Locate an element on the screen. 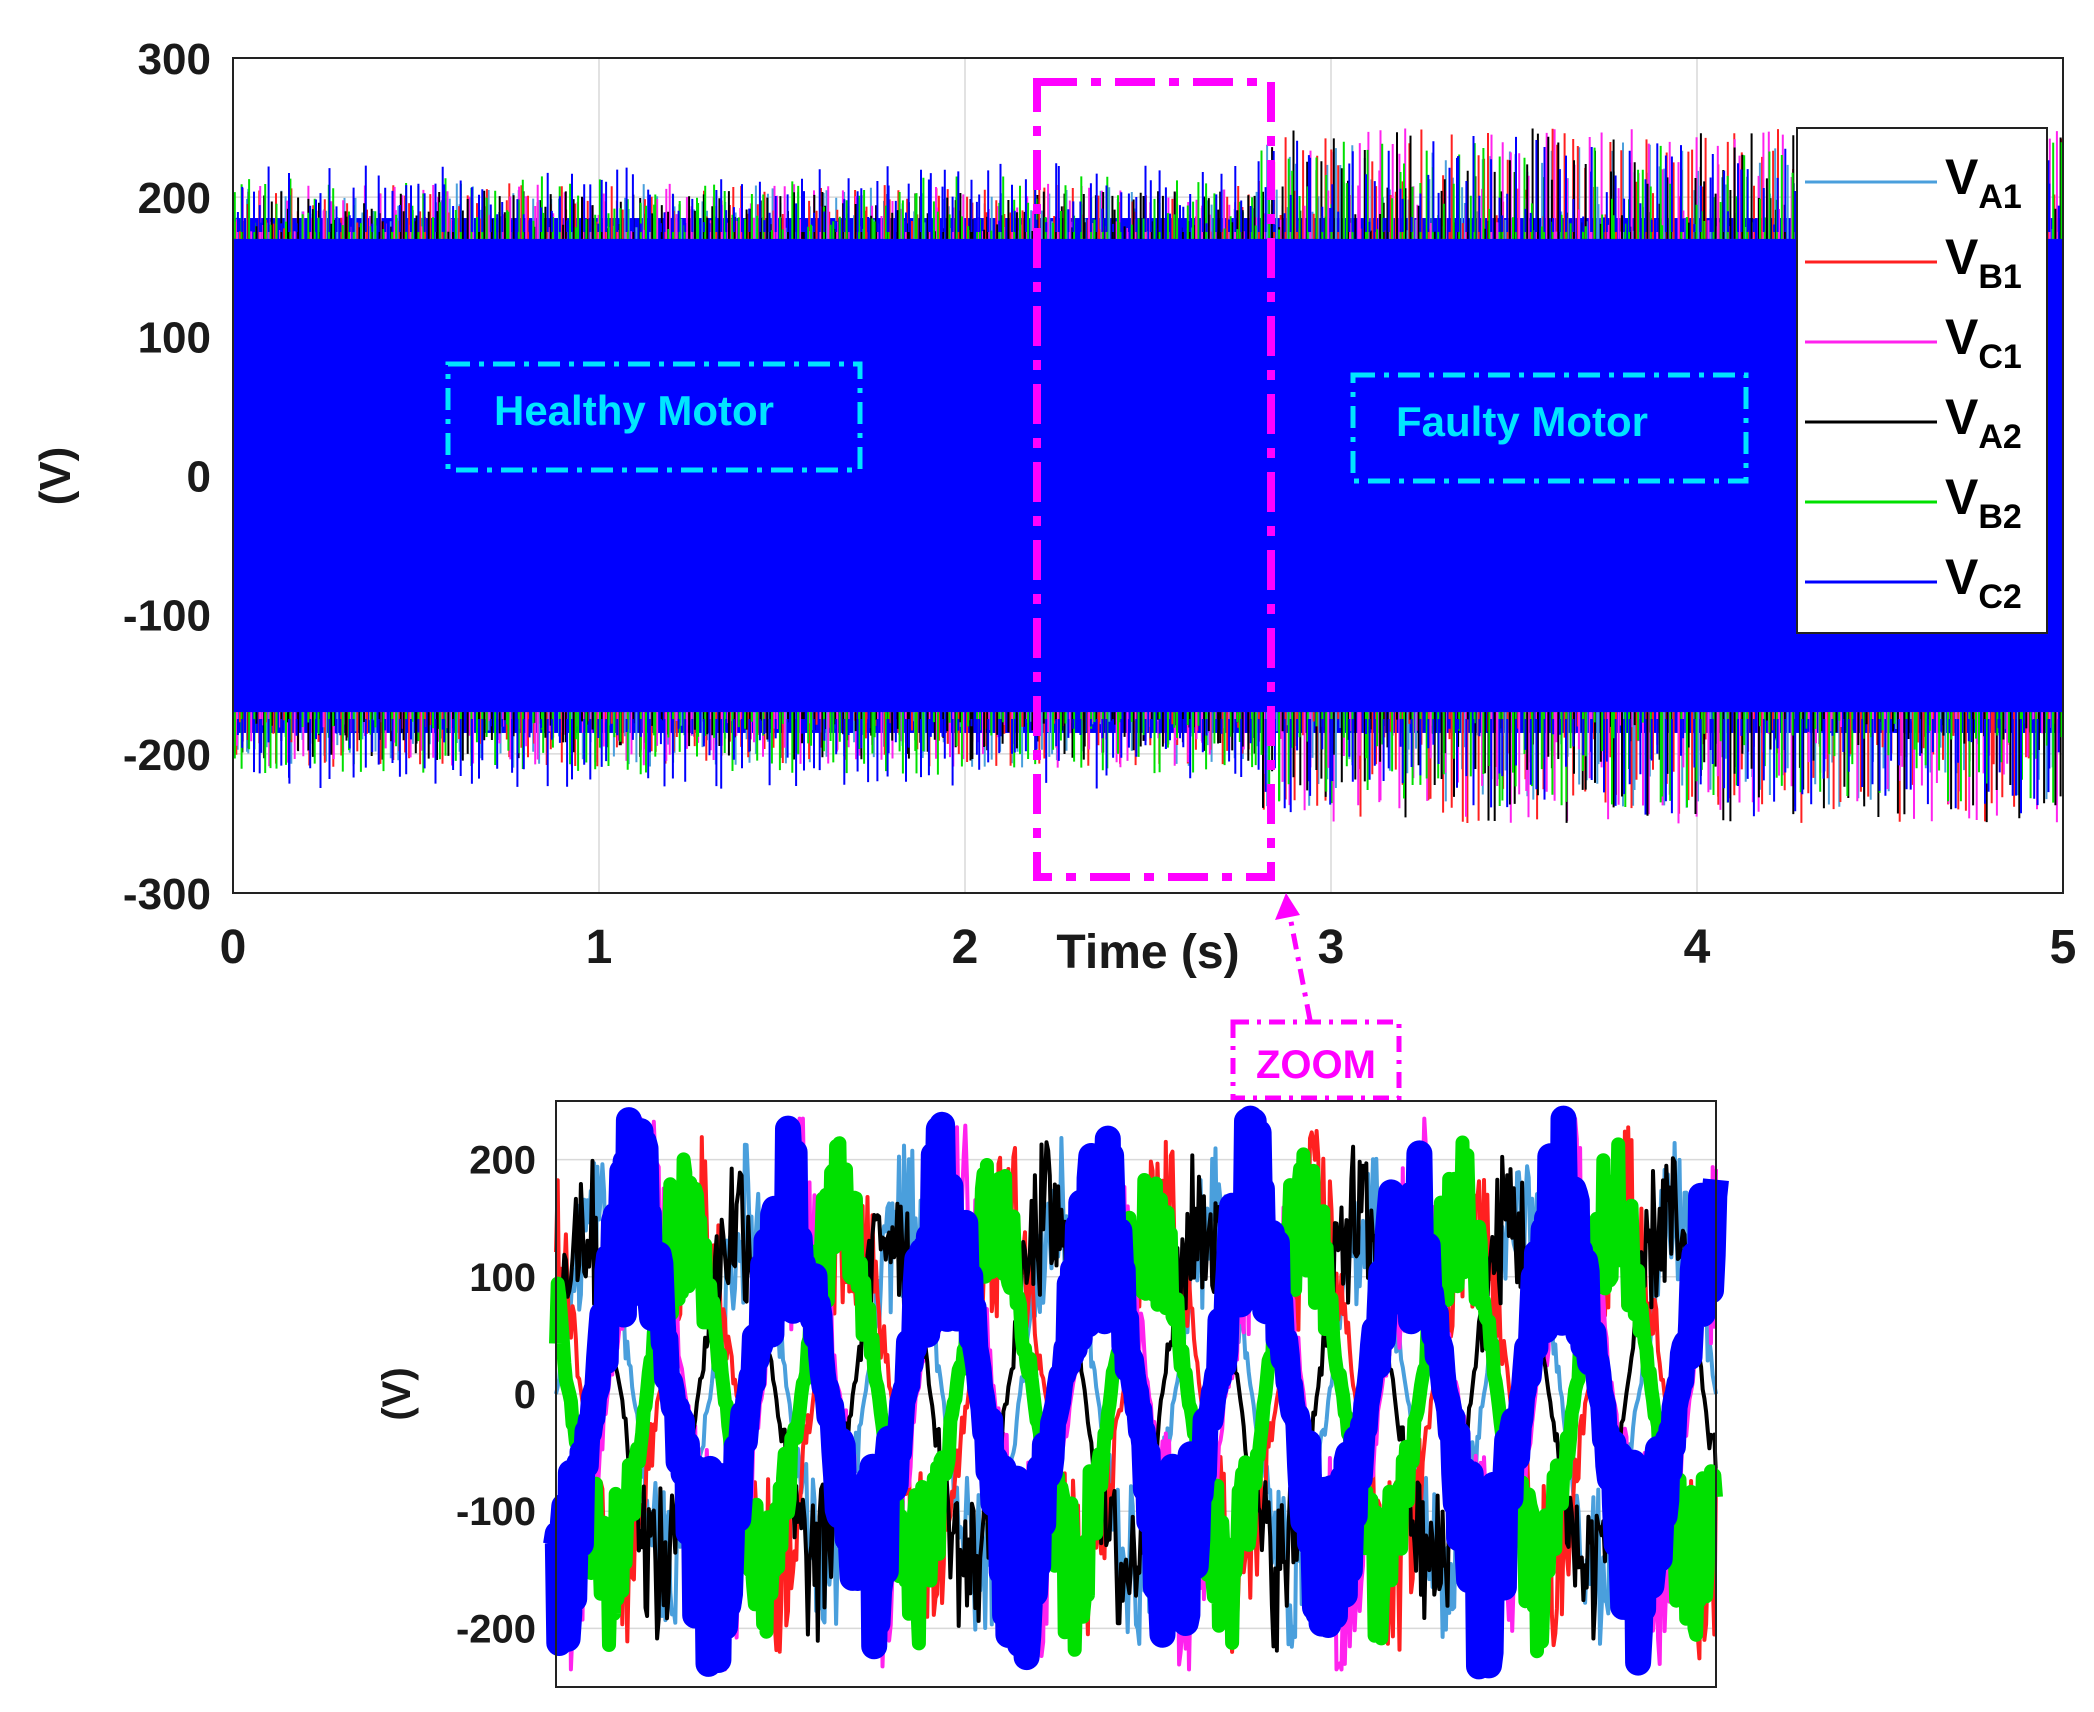  main-y-axis-label: (V) is located at coordinates (55, 476).